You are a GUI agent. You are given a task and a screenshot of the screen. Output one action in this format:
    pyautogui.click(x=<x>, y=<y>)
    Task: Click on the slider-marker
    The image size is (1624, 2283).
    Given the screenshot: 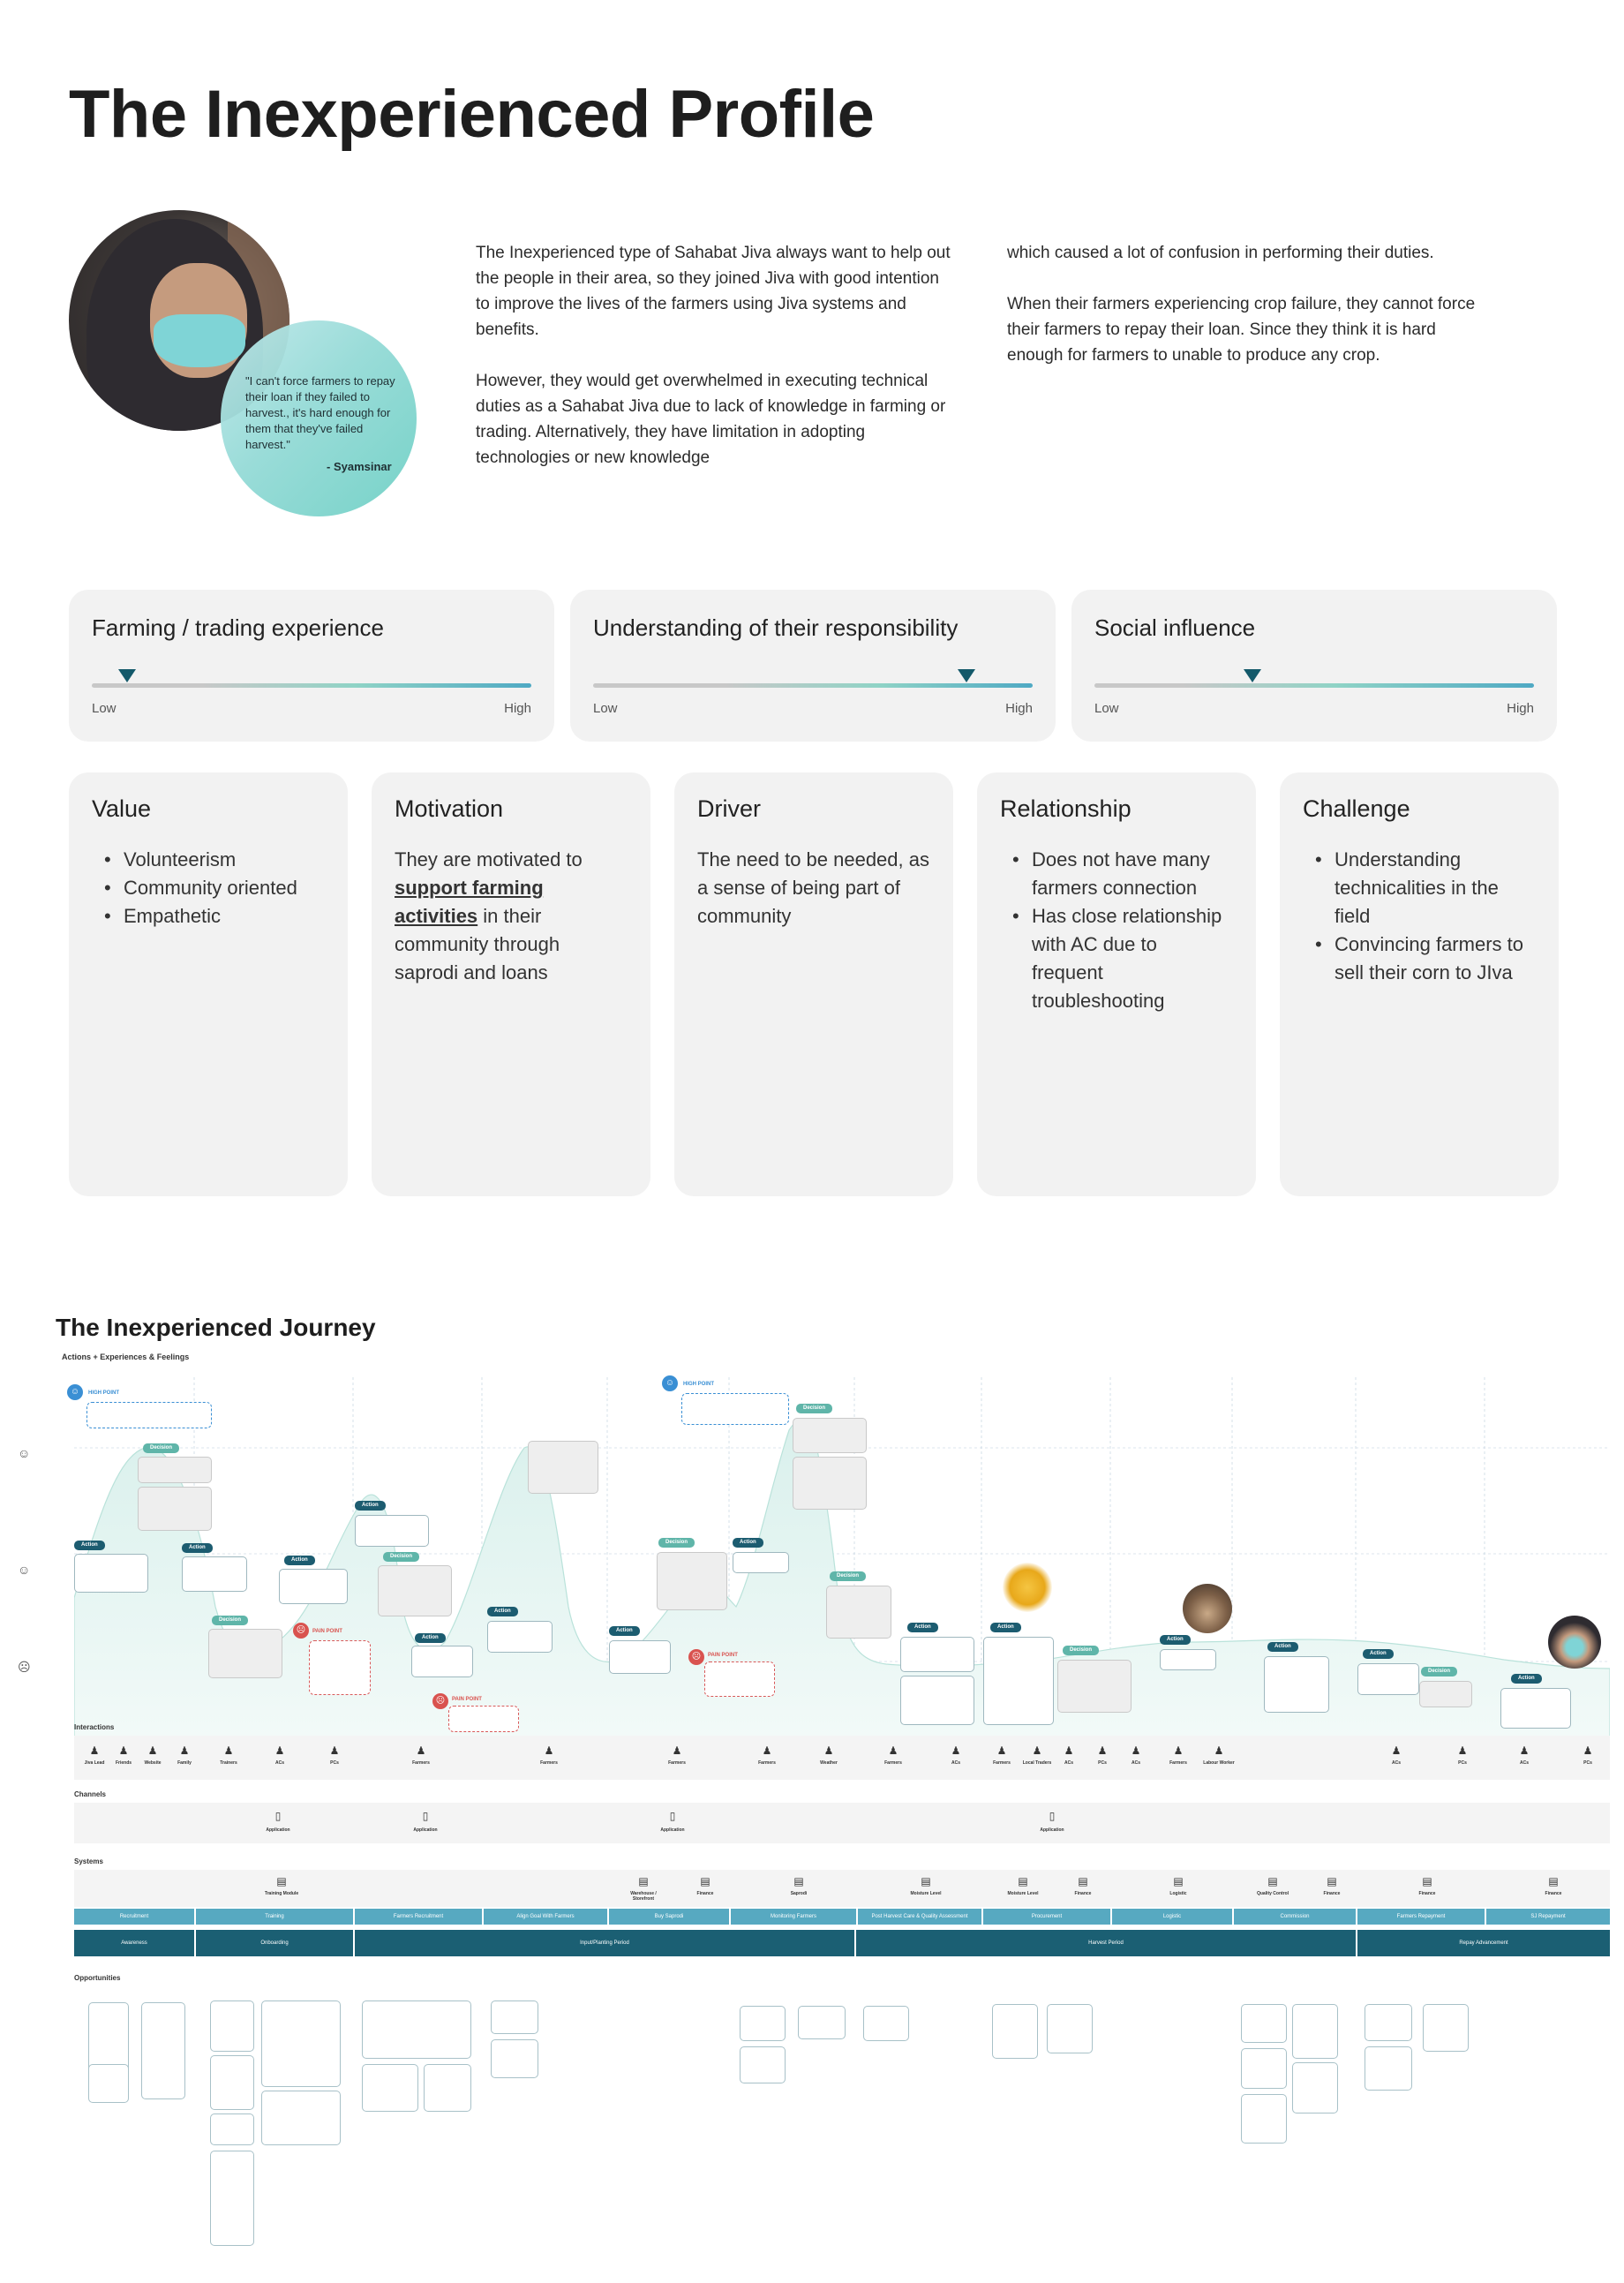 What is the action you would take?
    pyautogui.click(x=1253, y=675)
    